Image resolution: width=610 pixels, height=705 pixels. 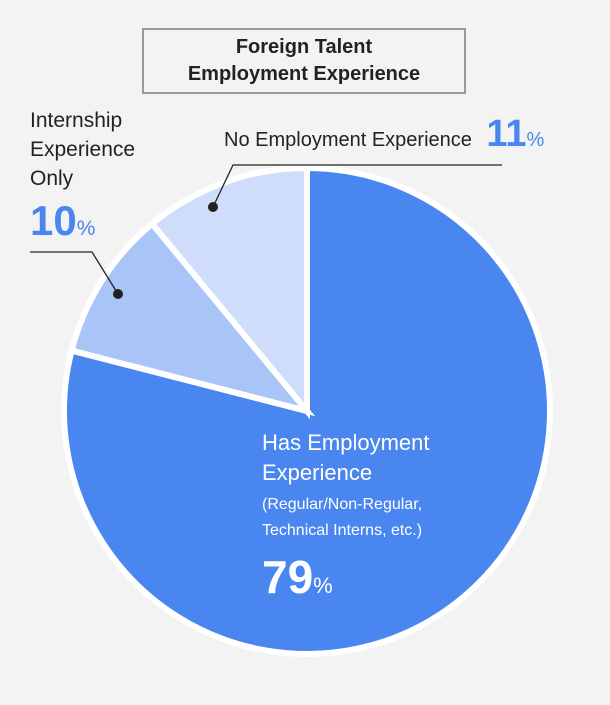 I want to click on leader-line-internship, so click(x=74, y=273).